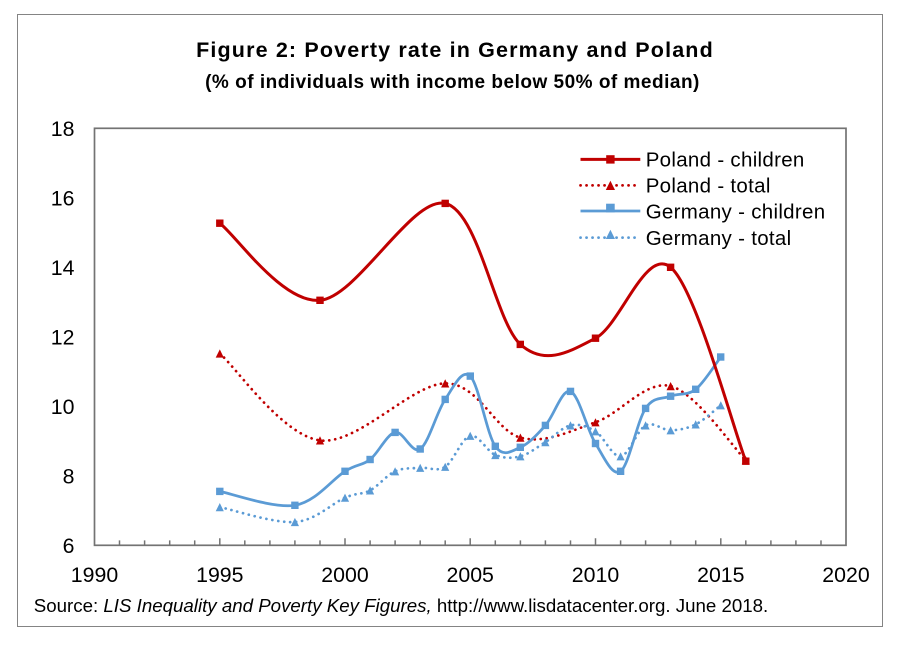  What do you see at coordinates (63, 268) in the screenshot?
I see `svg-text: 14` at bounding box center [63, 268].